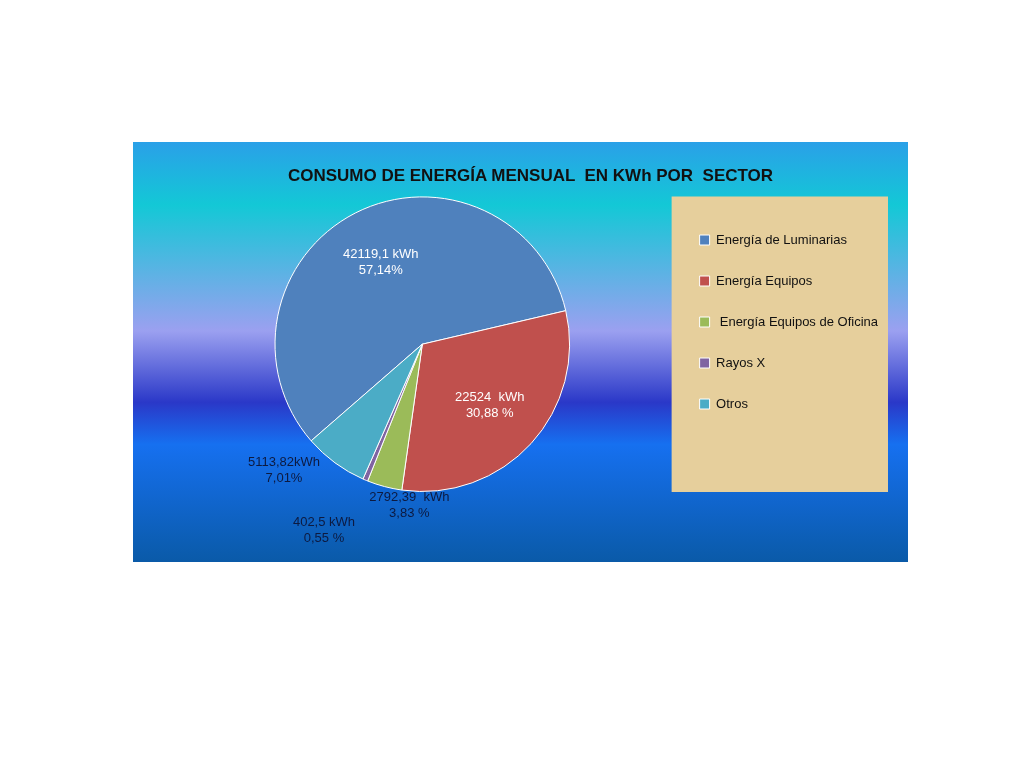  I want to click on data-label: 5113,82kWh 7,01%, so click(284, 470).